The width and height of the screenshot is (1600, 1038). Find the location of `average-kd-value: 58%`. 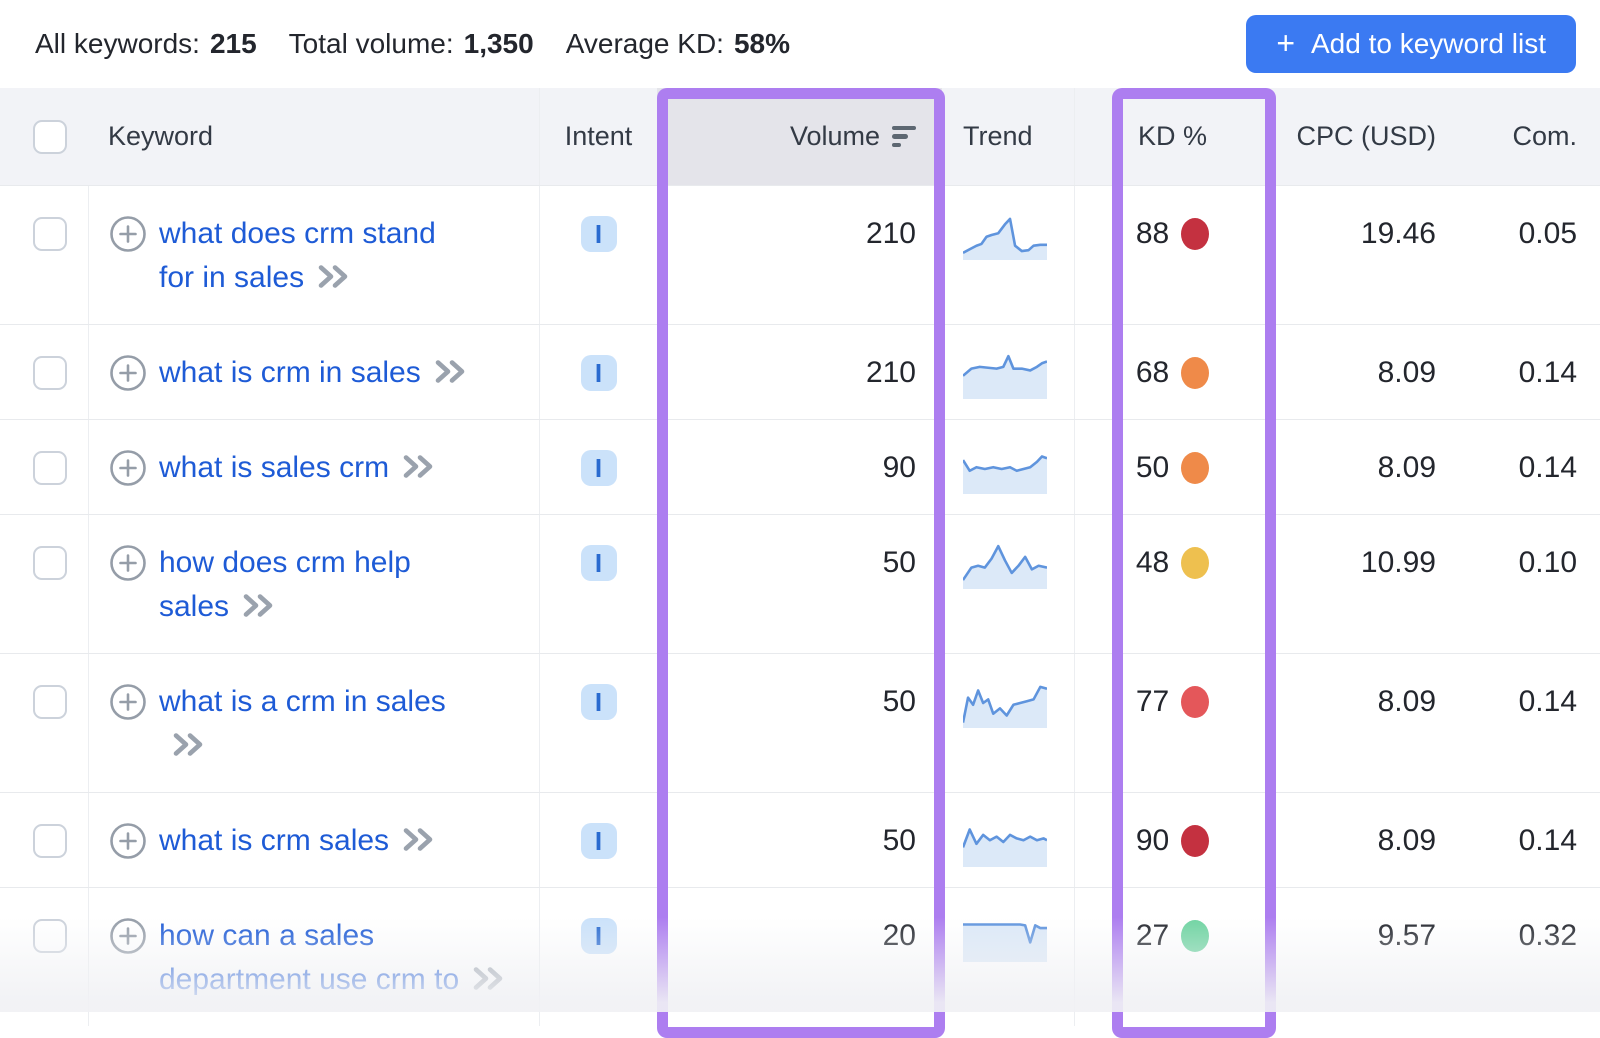

average-kd-value: 58% is located at coordinates (761, 43).